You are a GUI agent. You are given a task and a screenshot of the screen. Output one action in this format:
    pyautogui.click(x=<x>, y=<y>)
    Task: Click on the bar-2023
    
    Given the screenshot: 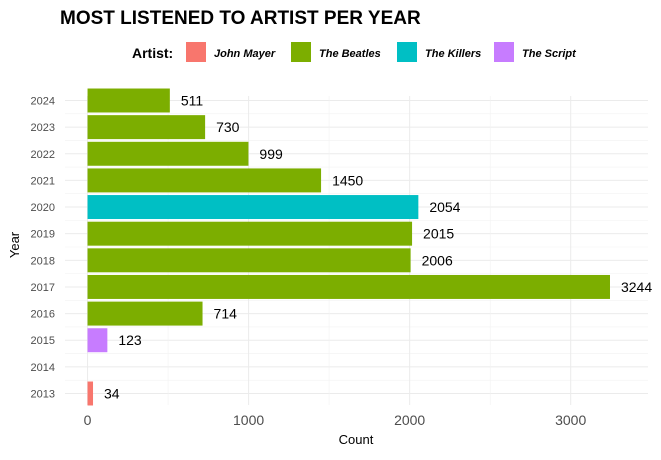 What is the action you would take?
    pyautogui.click(x=146, y=127)
    